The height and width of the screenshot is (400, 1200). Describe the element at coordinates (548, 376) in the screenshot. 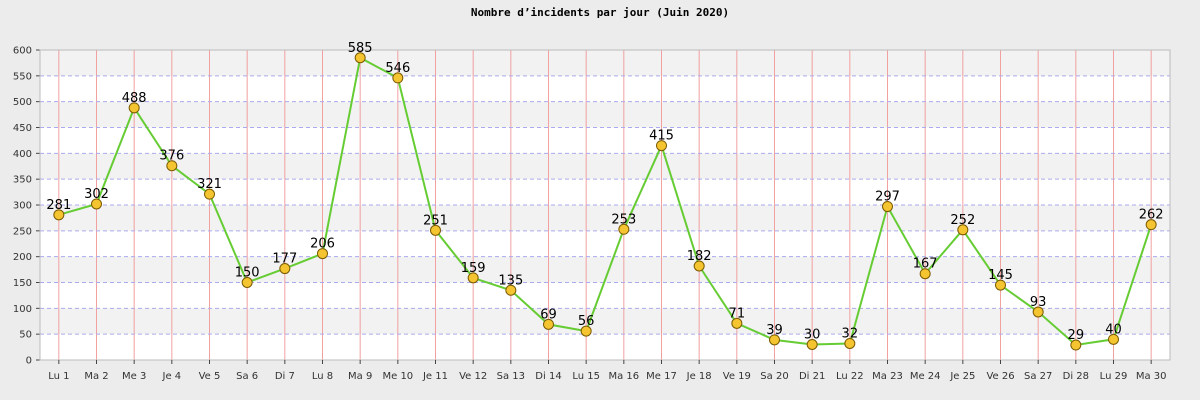

I see `x-tick-label: Di 14` at that location.